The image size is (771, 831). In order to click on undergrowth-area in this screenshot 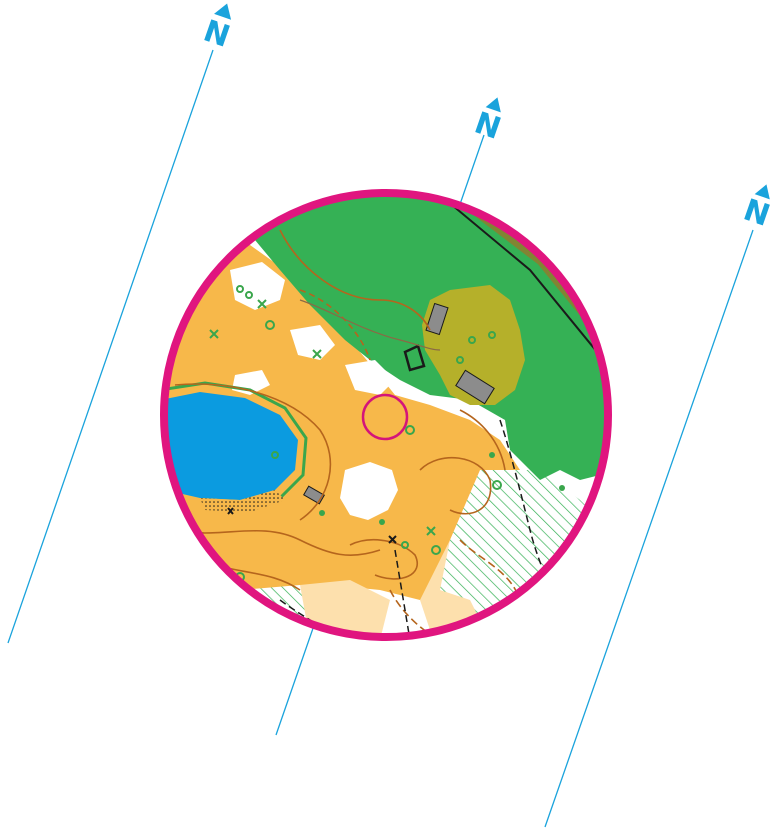, I will do `click(473, 345)`.